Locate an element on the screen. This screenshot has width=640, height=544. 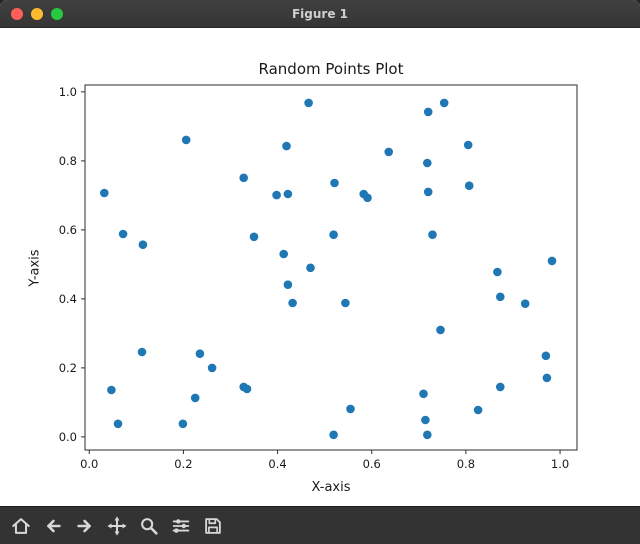
forward-button is located at coordinates (85, 526).